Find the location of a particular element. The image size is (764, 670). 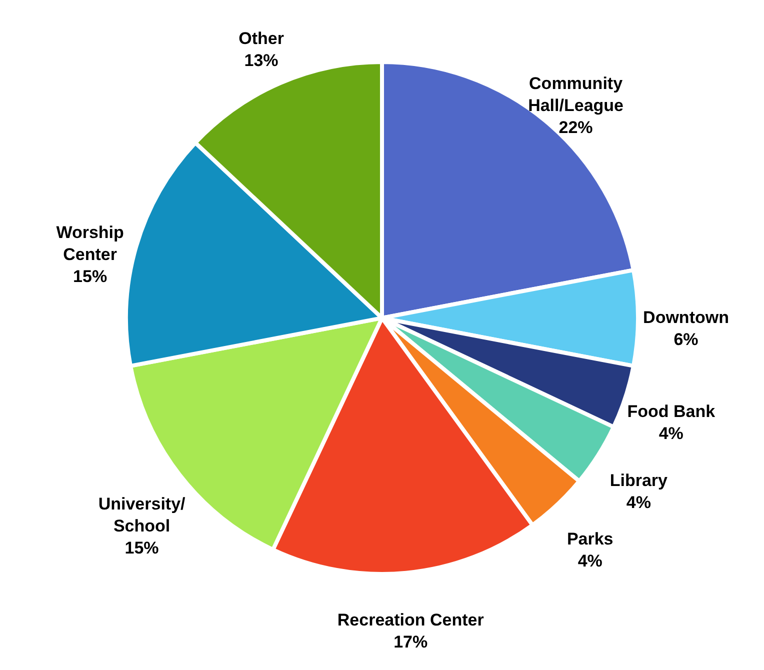

slice-label: Parks is located at coordinates (590, 539).